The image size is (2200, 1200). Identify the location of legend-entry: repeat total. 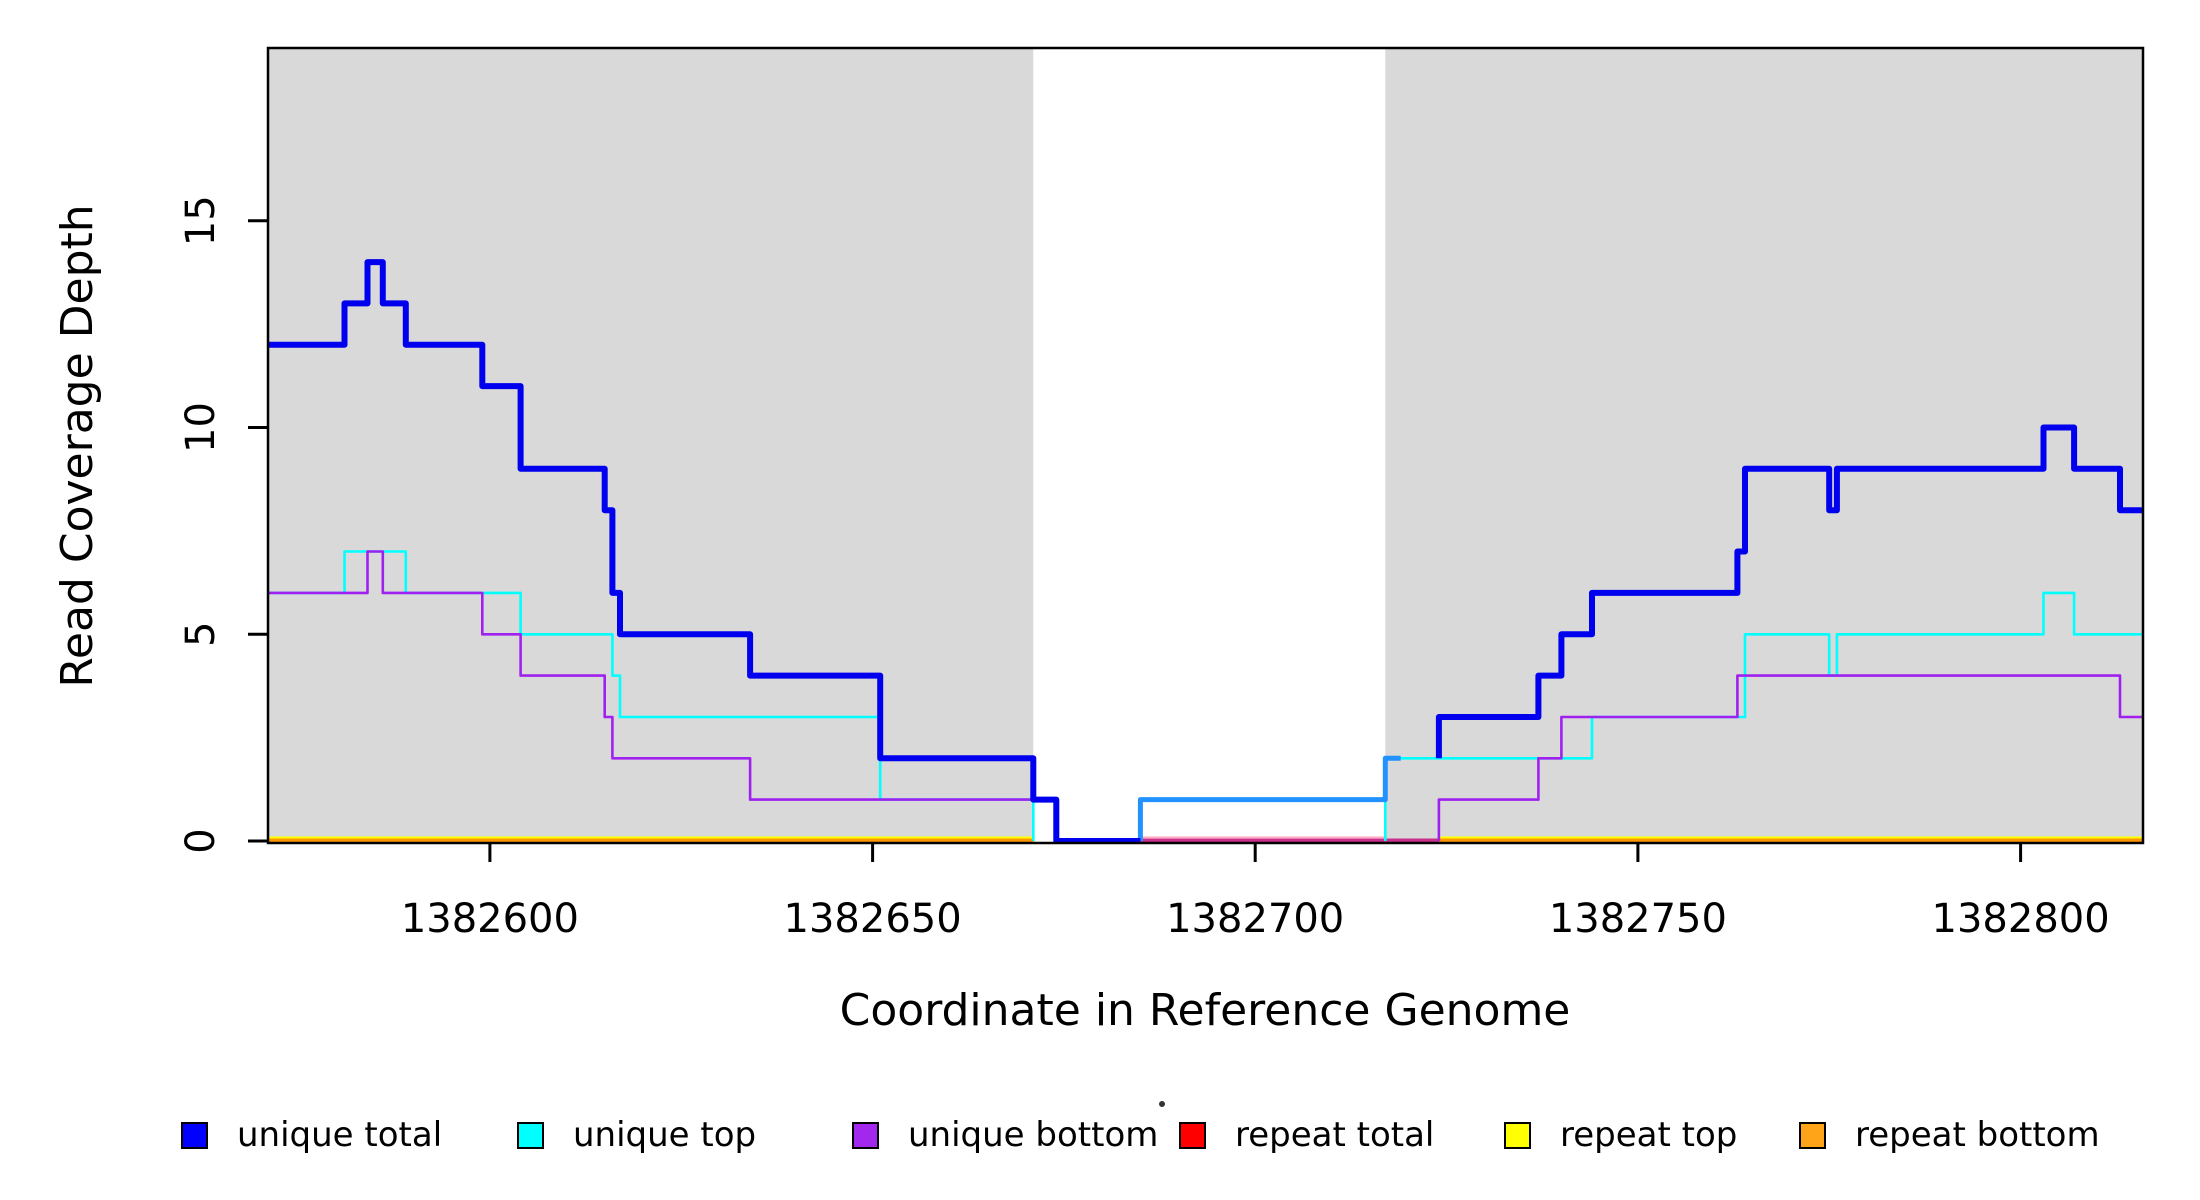
(1306, 1135).